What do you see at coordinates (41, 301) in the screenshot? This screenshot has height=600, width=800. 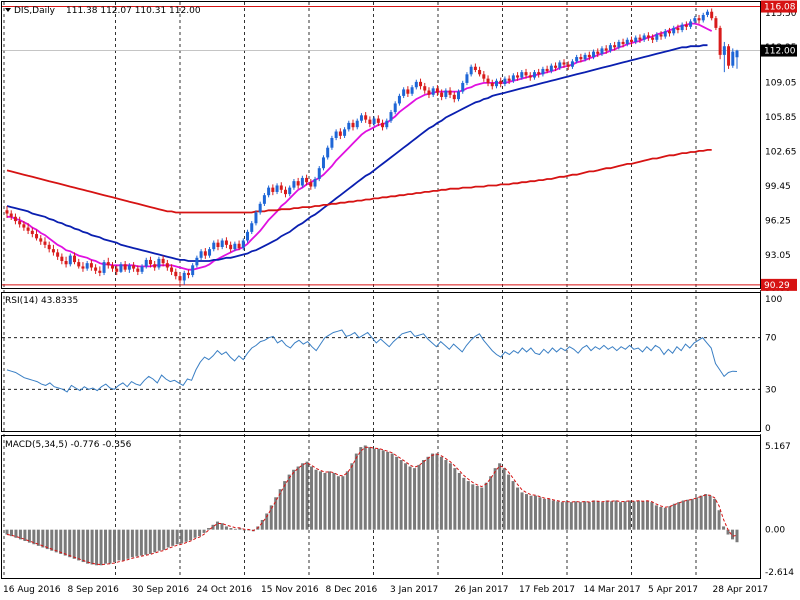 I see `rsi-label: RSI(14) 43.8335` at bounding box center [41, 301].